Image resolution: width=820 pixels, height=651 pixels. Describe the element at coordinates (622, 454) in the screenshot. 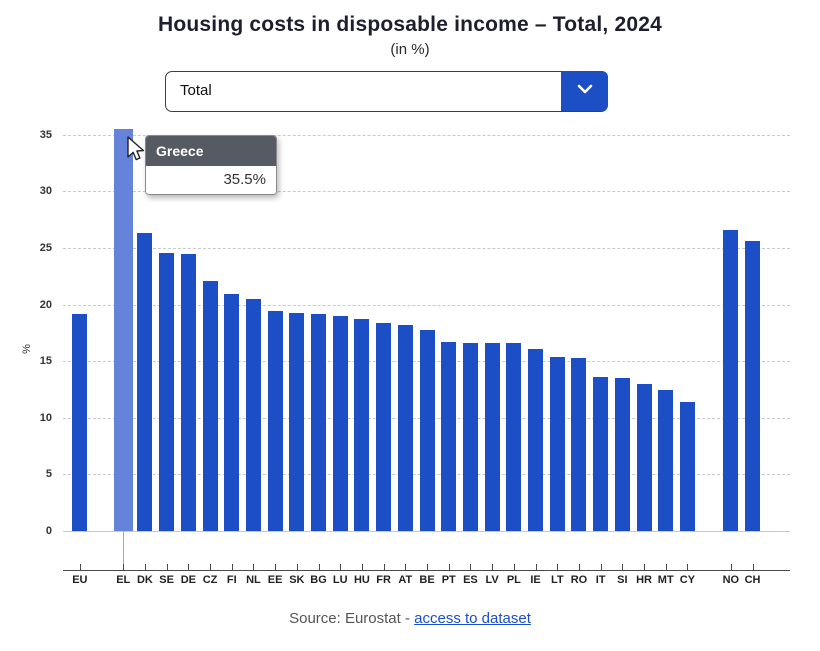

I see `bar-SI` at that location.